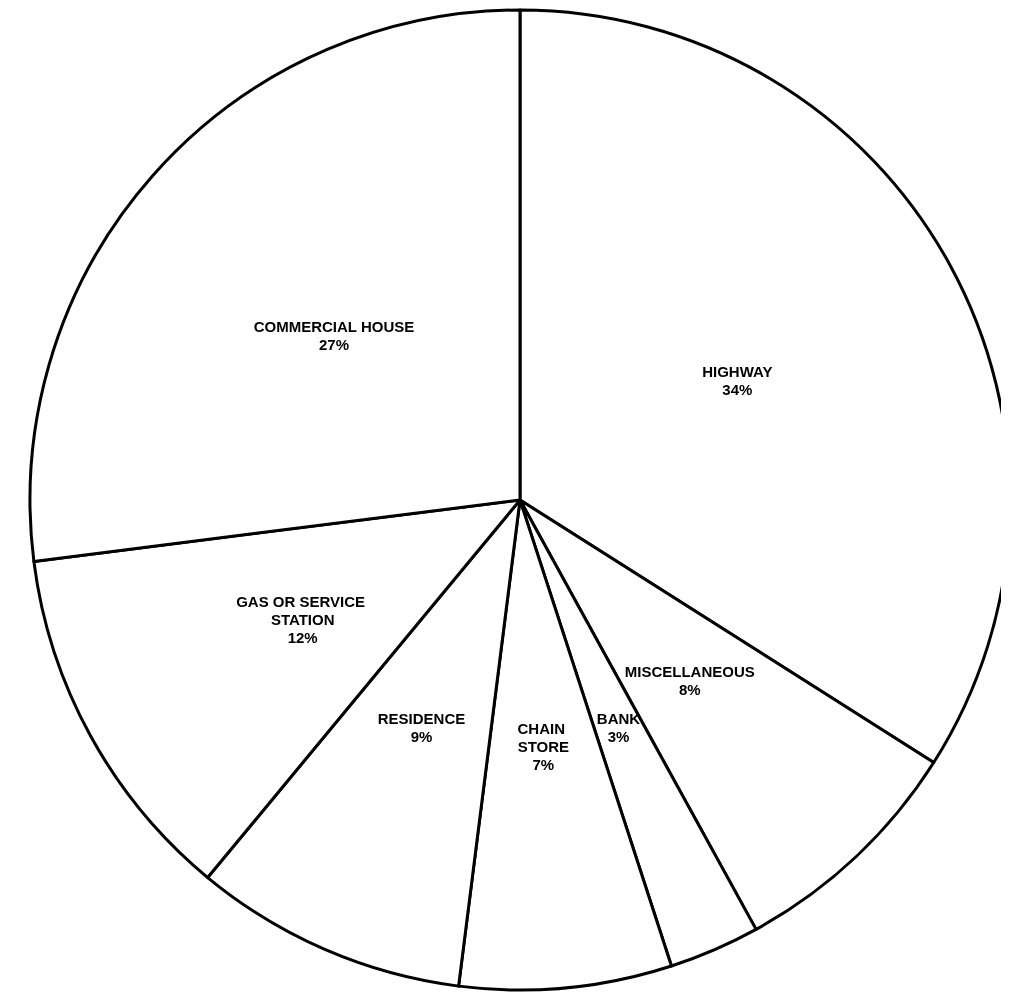 The height and width of the screenshot is (1001, 1009). Describe the element at coordinates (333, 345) in the screenshot. I see `data-label: 27%` at that location.